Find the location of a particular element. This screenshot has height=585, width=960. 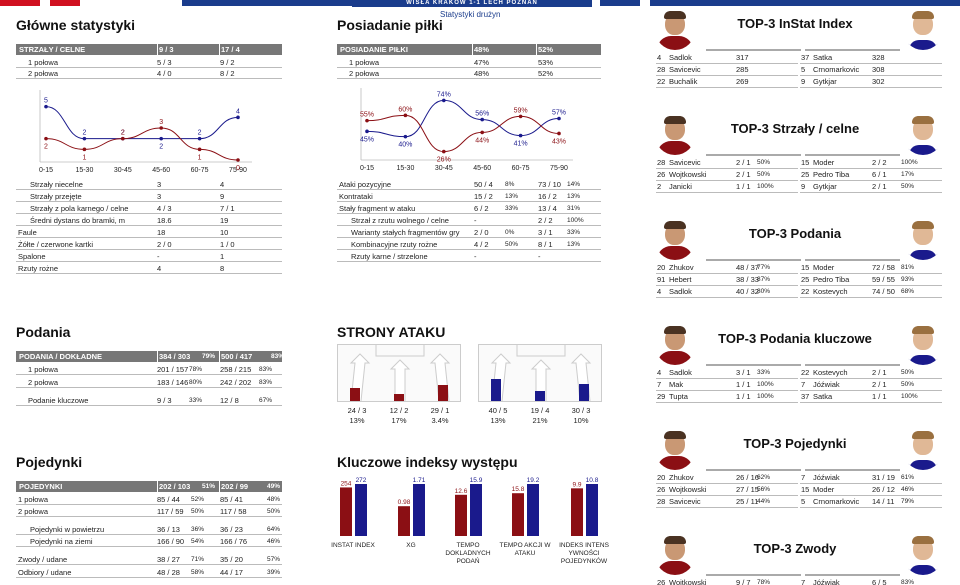

row-home-pct: 0% is located at coordinates (510, 232).